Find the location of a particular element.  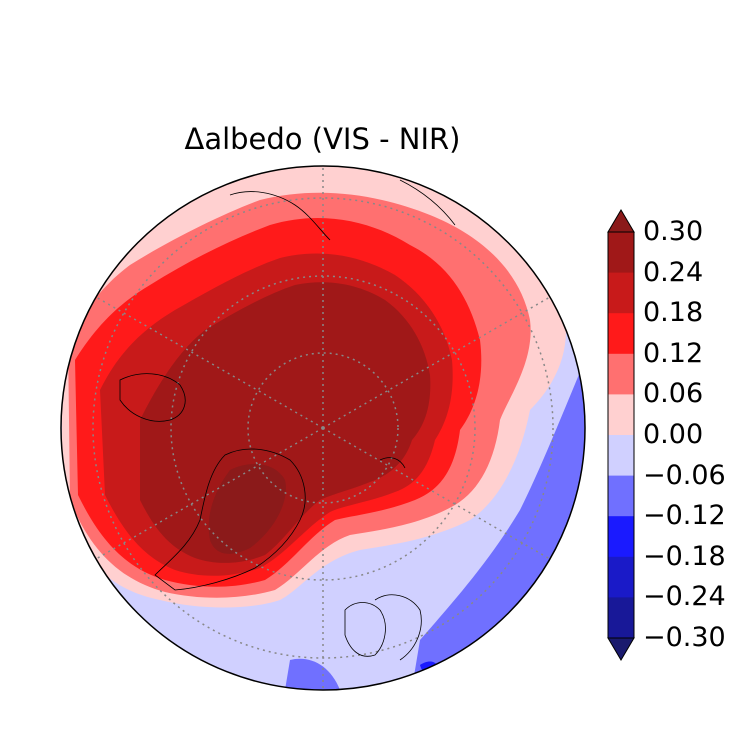

colorbar-extend-min is located at coordinates (621, 649).